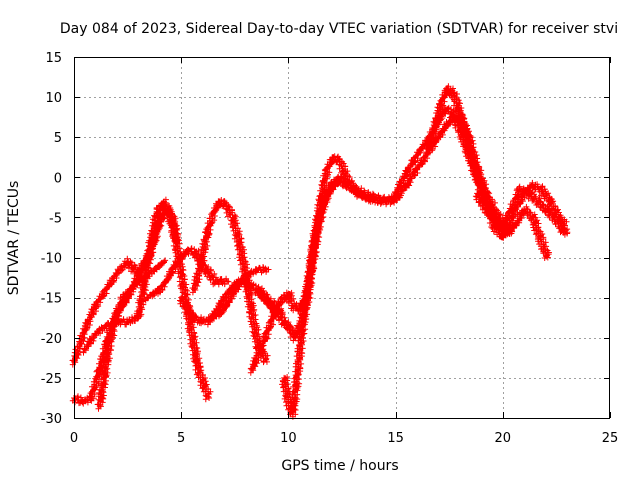 Image resolution: width=640 pixels, height=480 pixels. What do you see at coordinates (74, 438) in the screenshot?
I see `x-tick-label: 0` at bounding box center [74, 438].